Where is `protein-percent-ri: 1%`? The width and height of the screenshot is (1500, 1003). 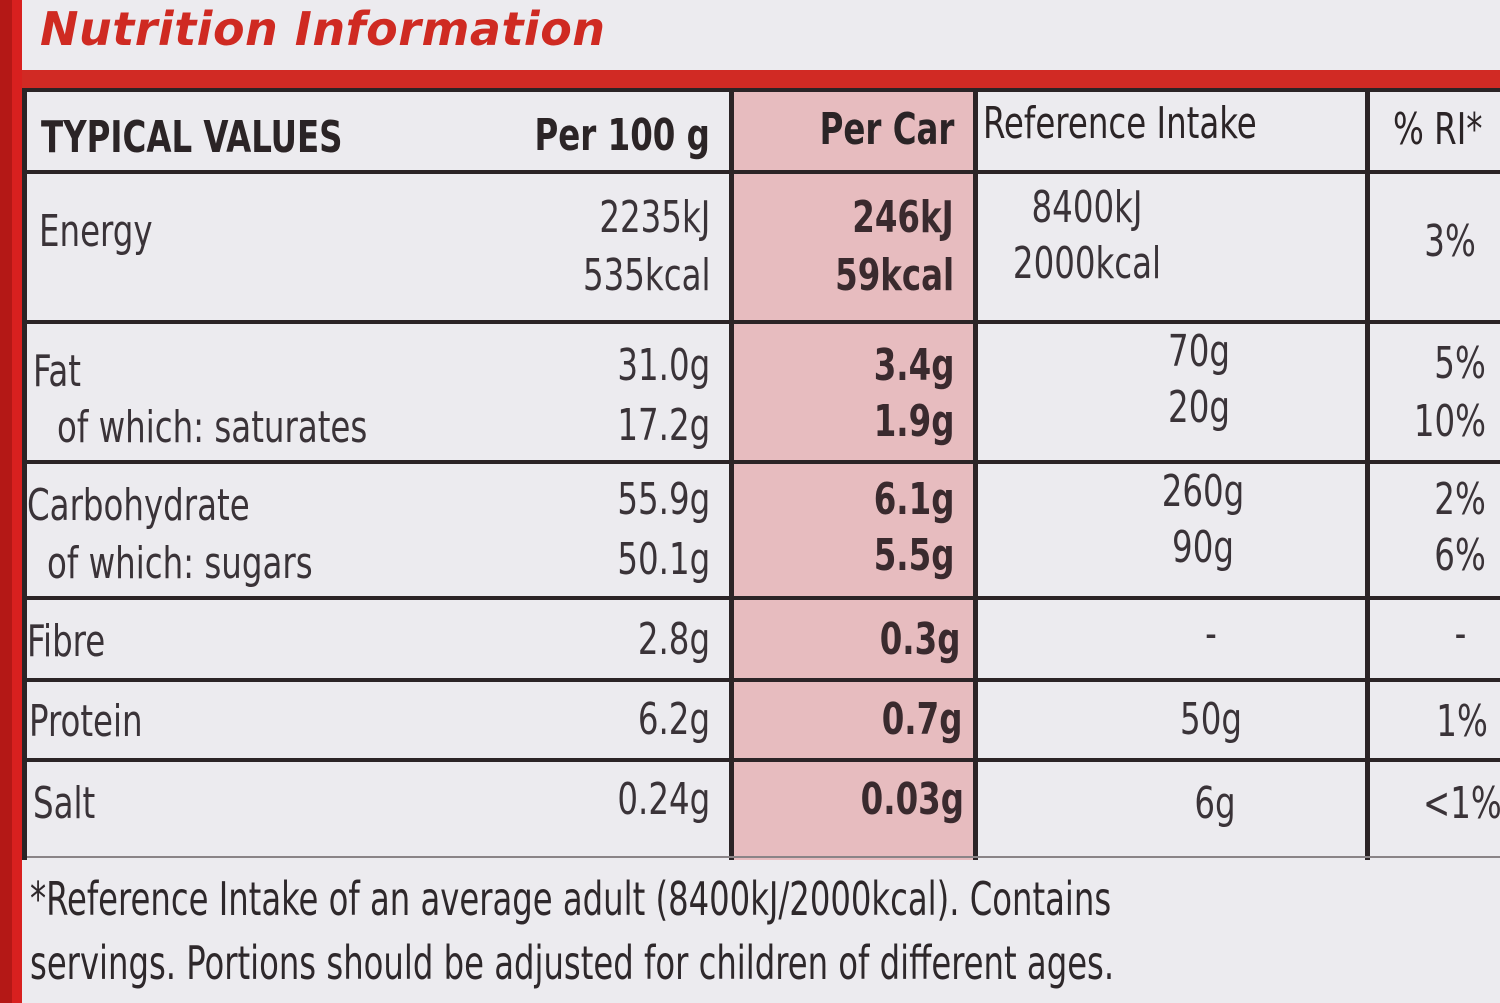 protein-percent-ri: 1% is located at coordinates (1462, 721).